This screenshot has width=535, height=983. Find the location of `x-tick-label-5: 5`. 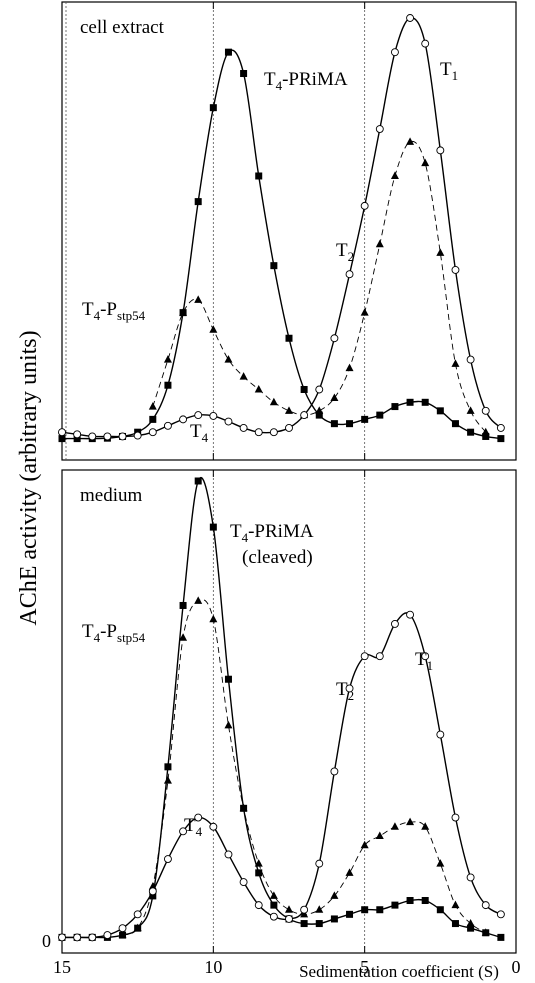

x-tick-label-5: 5 is located at coordinates (364, 967).